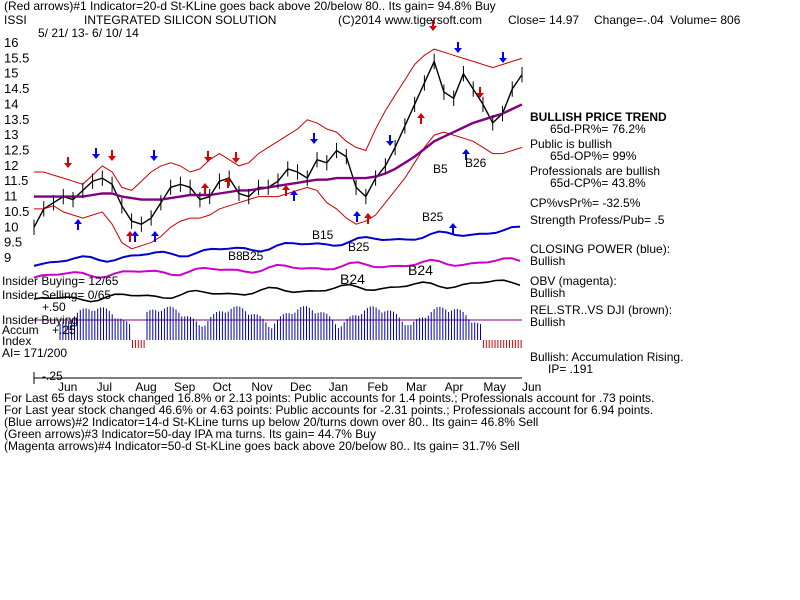  Describe the element at coordinates (629, 20) in the screenshot. I see `change-value: Change=-.04` at that location.